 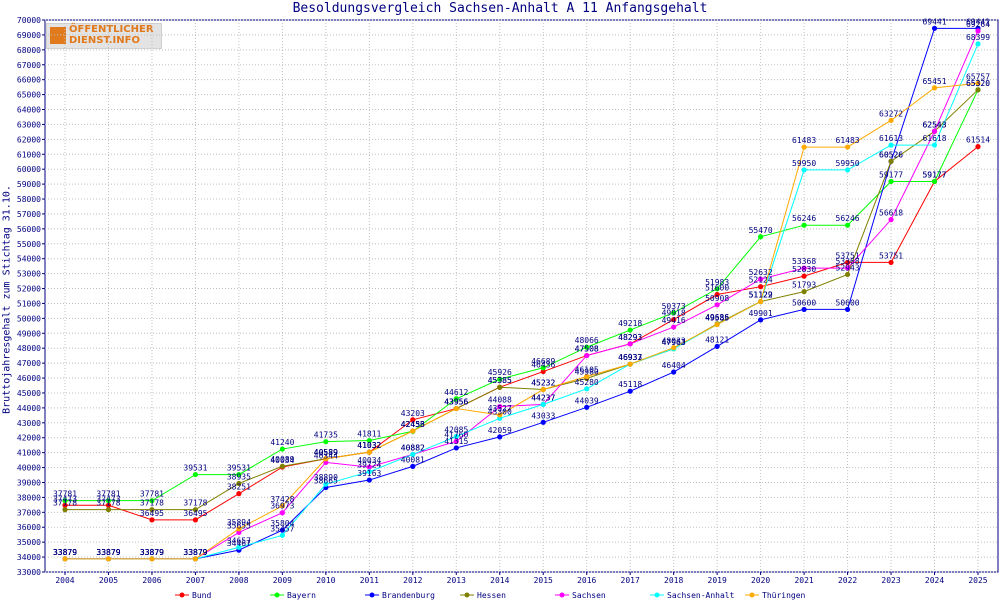 What do you see at coordinates (891, 255) in the screenshot?
I see `data-label: 53751` at bounding box center [891, 255].